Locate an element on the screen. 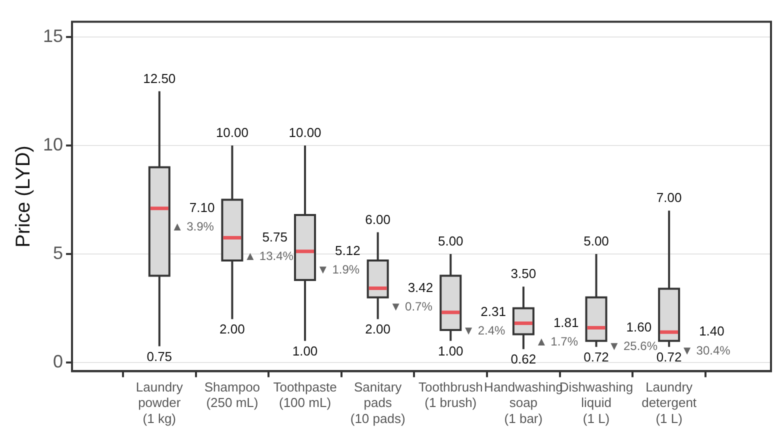 The width and height of the screenshot is (783, 438). annotation: ▼ 0.7% is located at coordinates (411, 307).